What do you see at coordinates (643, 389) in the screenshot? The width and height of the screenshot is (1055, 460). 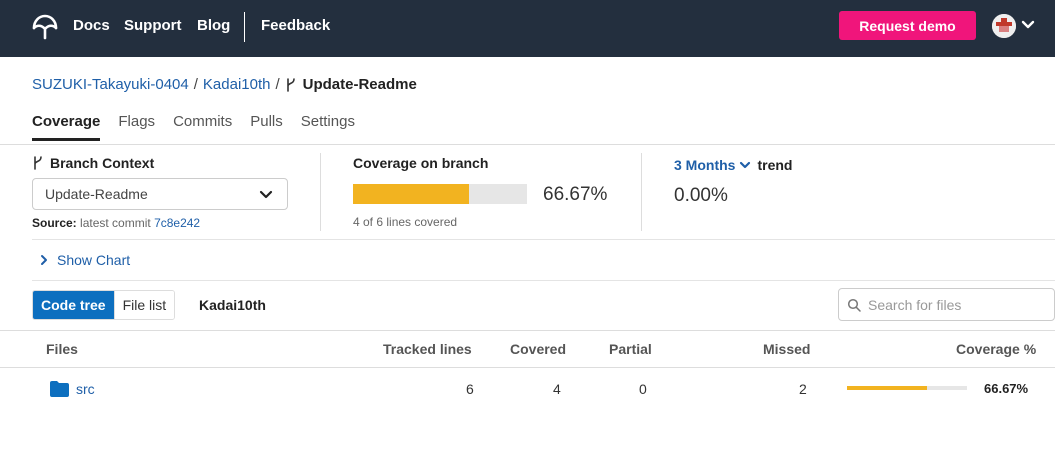 I see `partial-cell: 0` at bounding box center [643, 389].